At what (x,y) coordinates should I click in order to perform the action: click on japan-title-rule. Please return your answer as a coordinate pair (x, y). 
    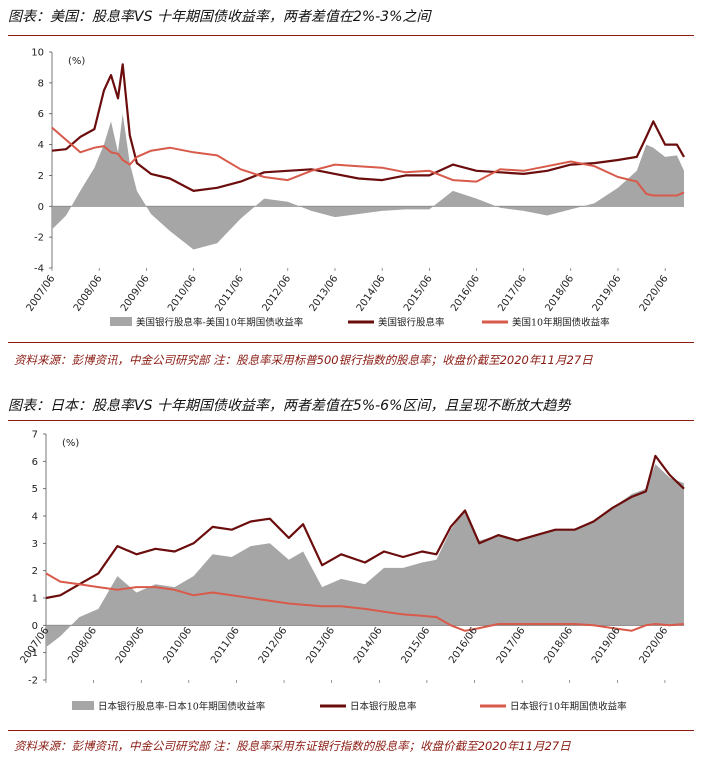
    Looking at the image, I should click on (351, 420).